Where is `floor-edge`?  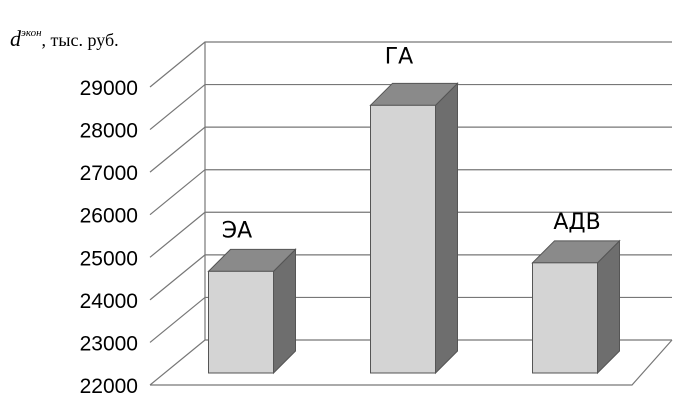
floor-edge is located at coordinates (411, 362).